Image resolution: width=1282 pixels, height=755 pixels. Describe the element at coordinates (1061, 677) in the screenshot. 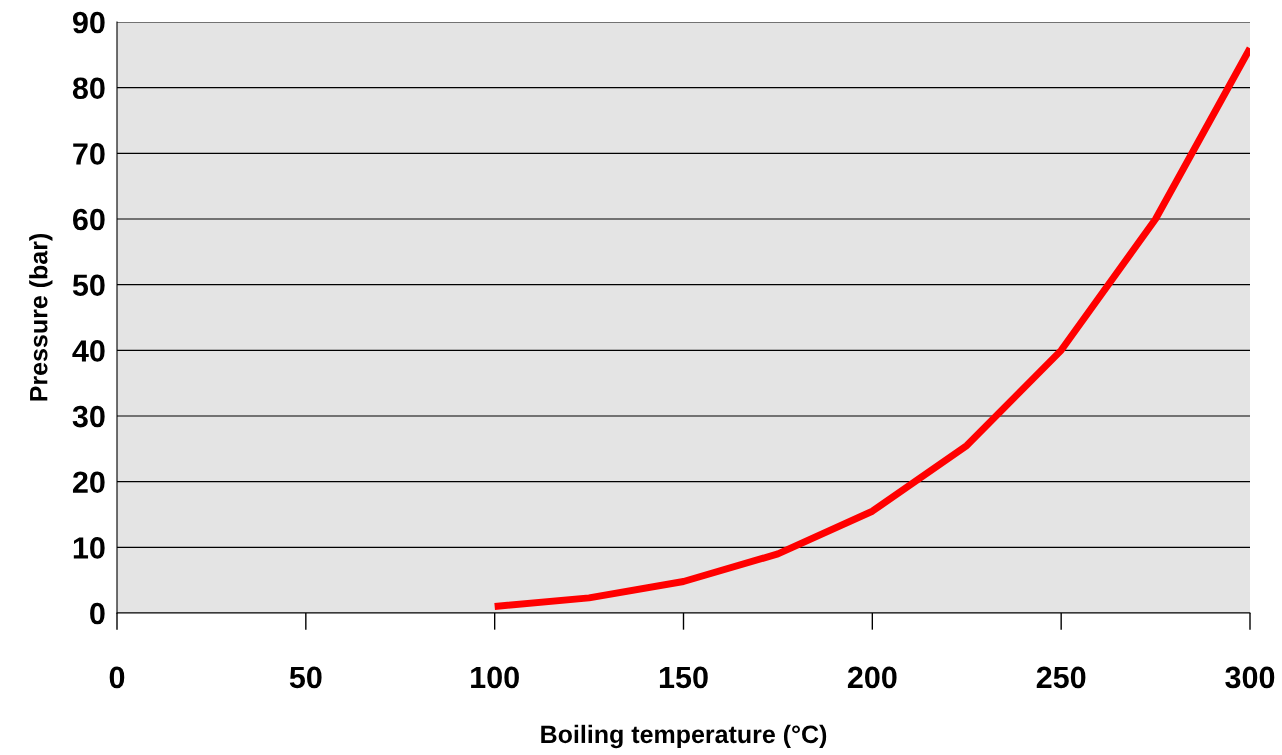

I see `x-tick-label: 250` at that location.